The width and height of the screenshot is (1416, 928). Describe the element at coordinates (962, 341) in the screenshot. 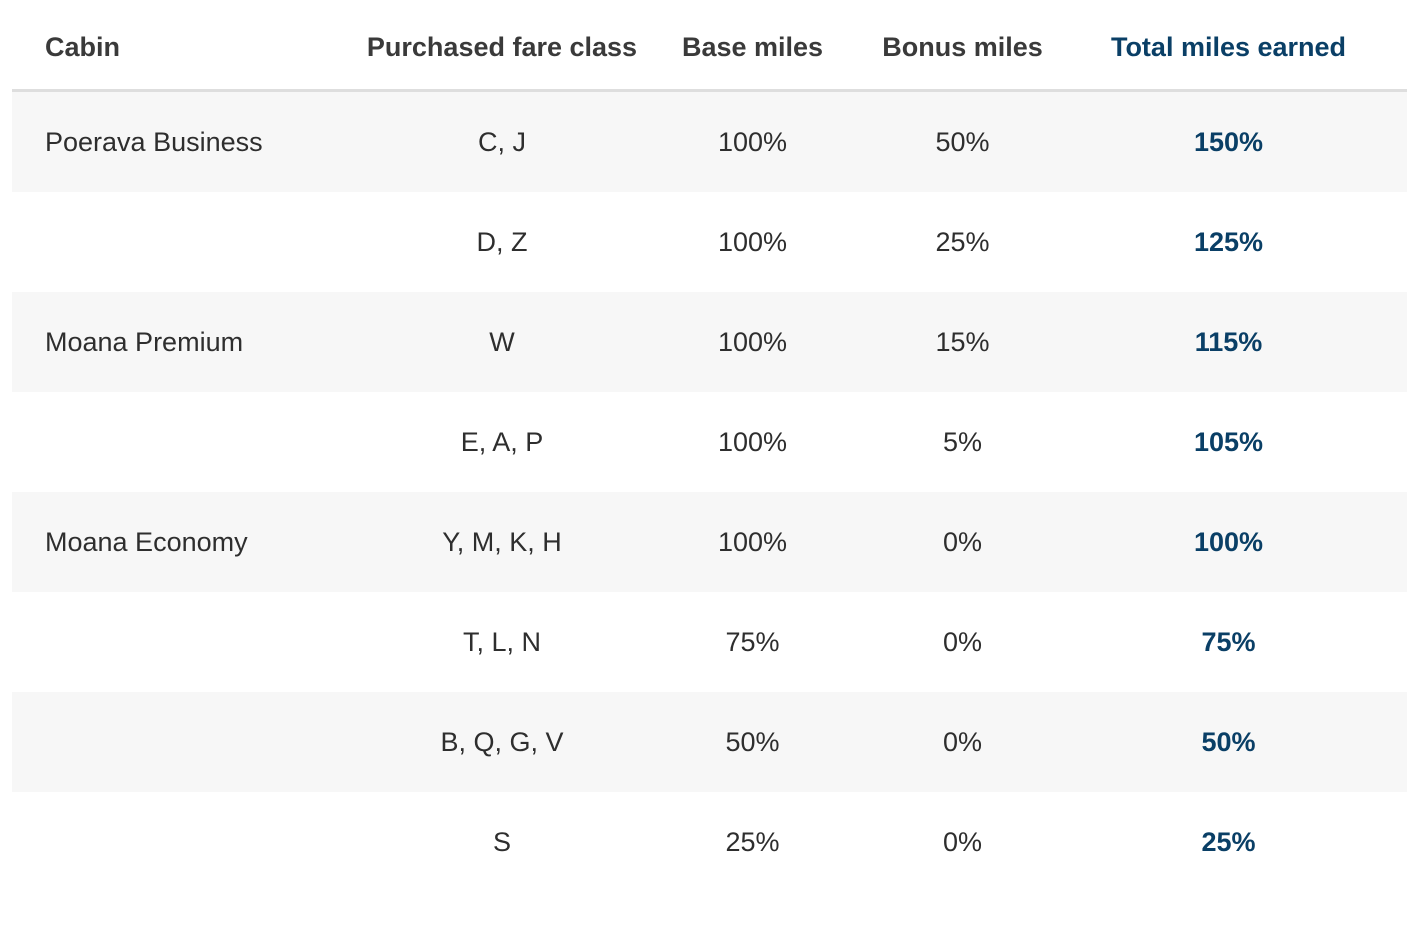

I see `bonus-miles-cell: 15%` at that location.